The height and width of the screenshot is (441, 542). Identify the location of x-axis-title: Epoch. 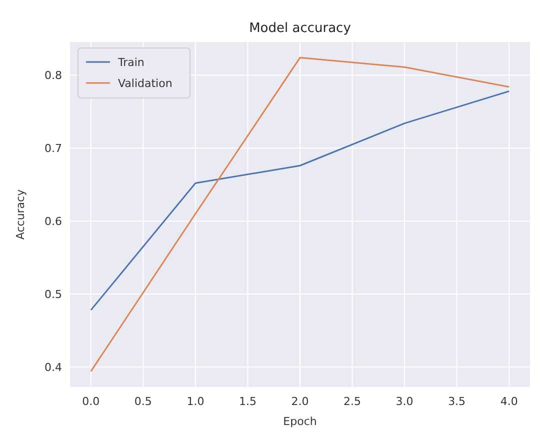
(300, 421).